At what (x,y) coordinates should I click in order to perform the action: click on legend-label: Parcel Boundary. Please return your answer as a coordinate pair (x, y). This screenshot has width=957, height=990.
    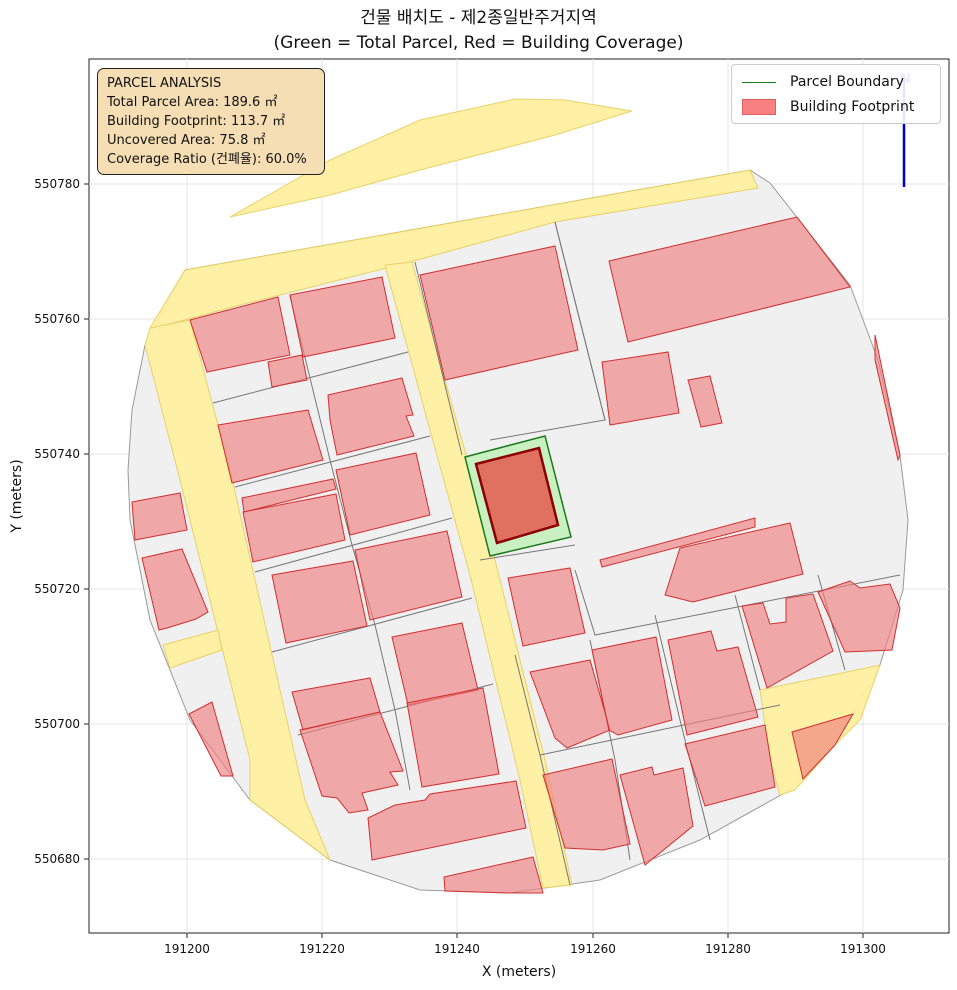
    Looking at the image, I should click on (847, 82).